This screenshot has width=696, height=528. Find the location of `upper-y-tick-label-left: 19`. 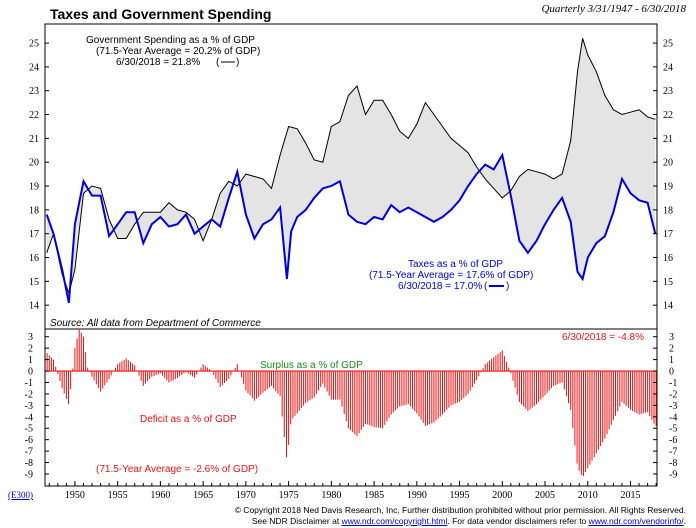

upper-y-tick-label-left: 19 is located at coordinates (34, 187).